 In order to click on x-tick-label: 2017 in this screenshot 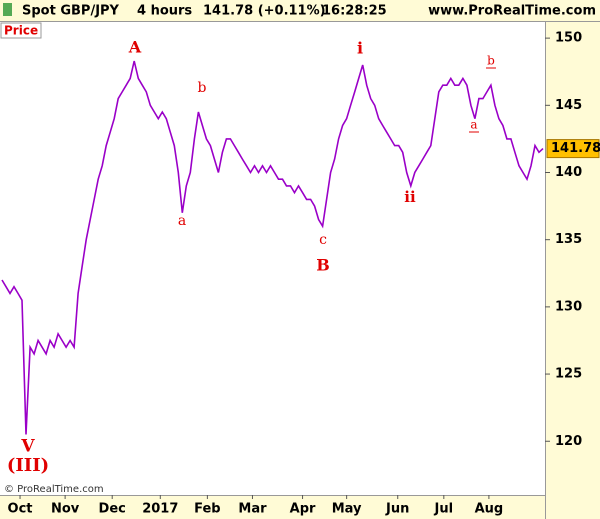, I will do `click(160, 509)`.